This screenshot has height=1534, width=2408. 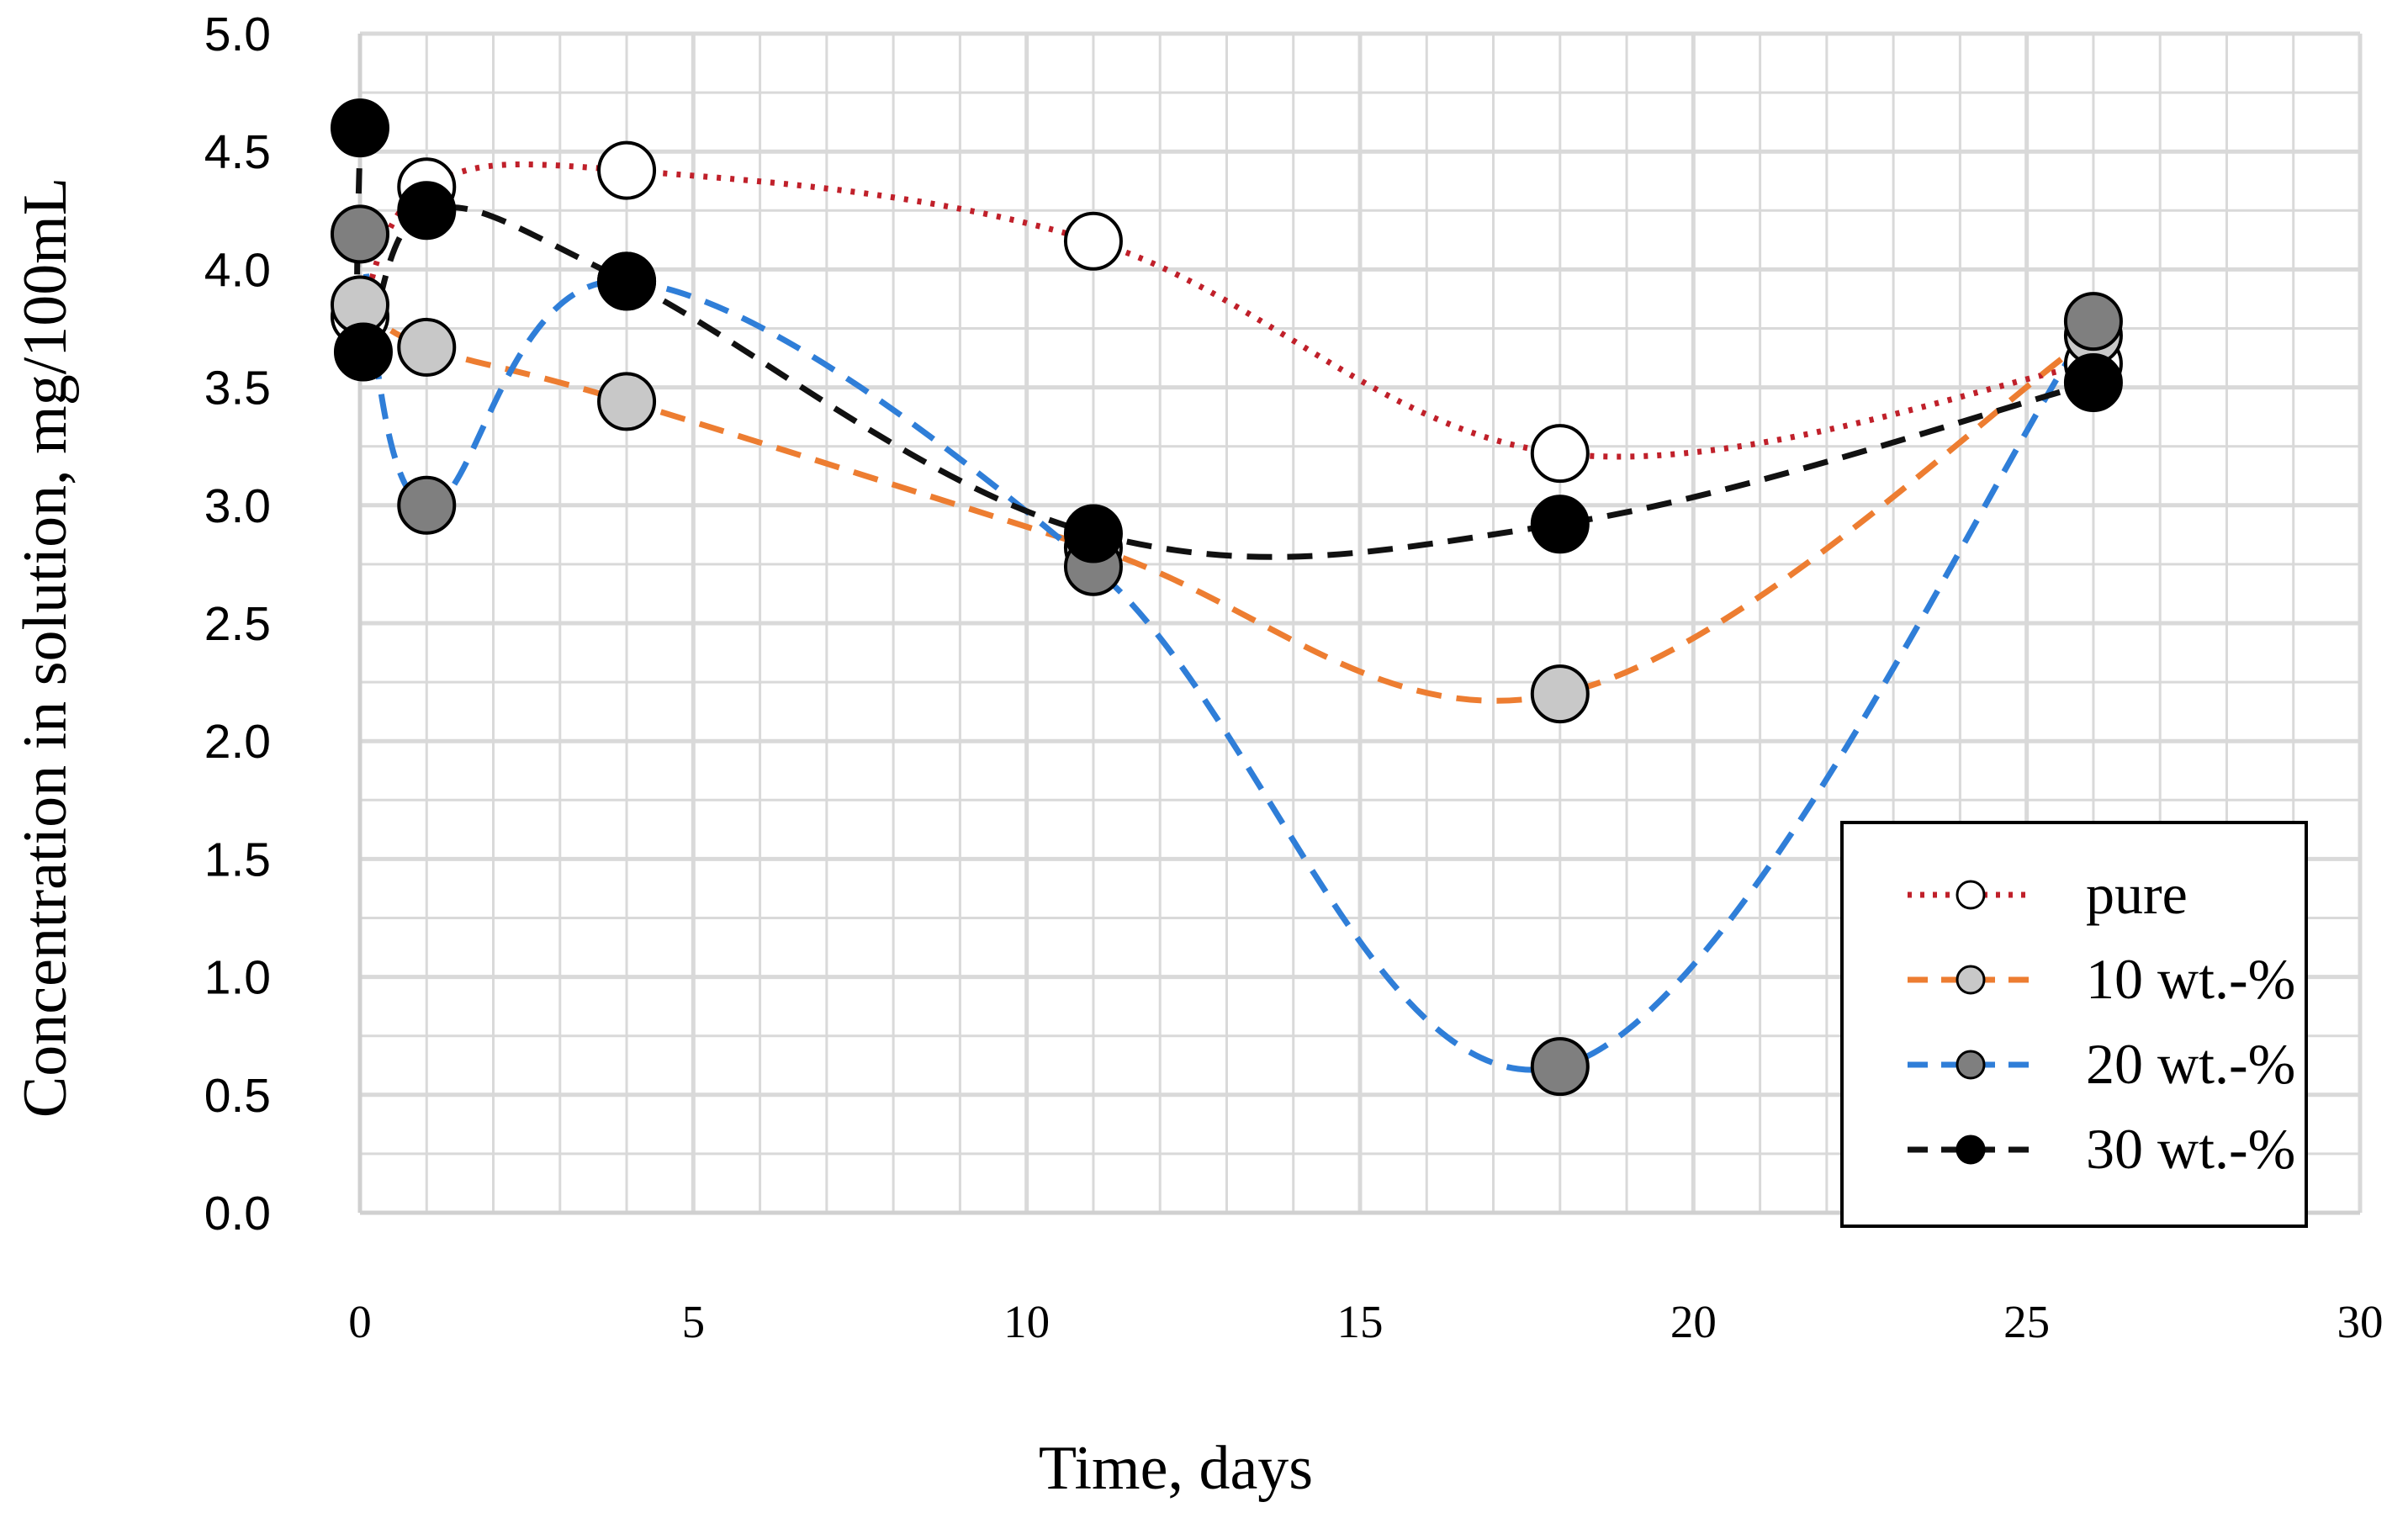 I want to click on y-tick-label: 3.0, so click(x=237, y=506).